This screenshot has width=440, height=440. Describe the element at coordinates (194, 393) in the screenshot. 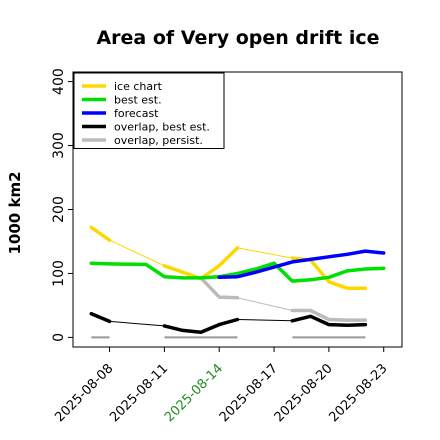

I see `x-tick-label: 2025-08-14` at that location.